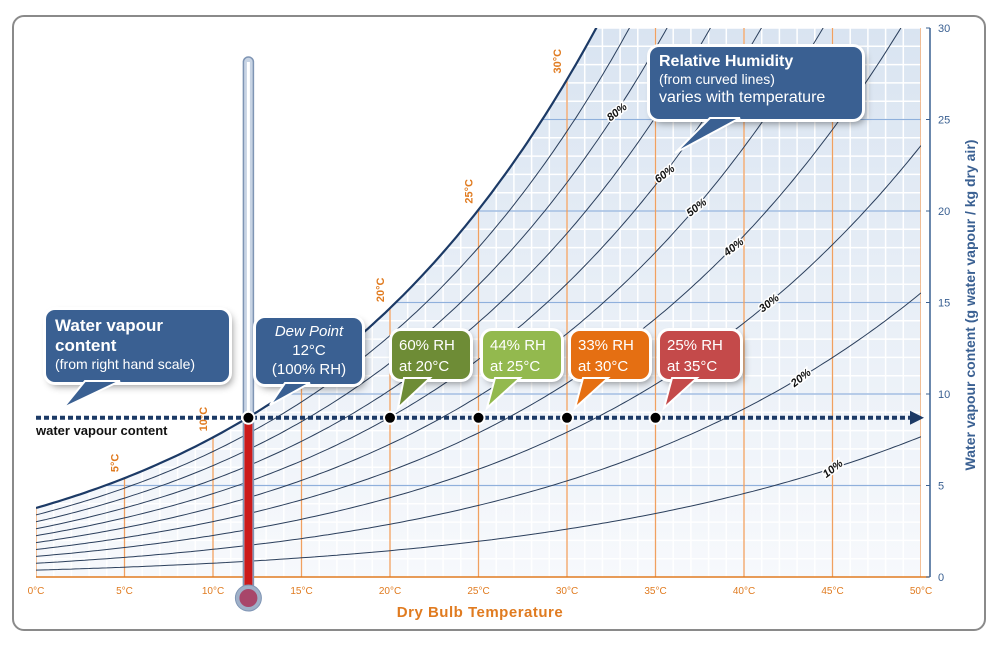  What do you see at coordinates (558, 61) in the screenshot?
I see `saturation-temp-label: 30°C` at bounding box center [558, 61].